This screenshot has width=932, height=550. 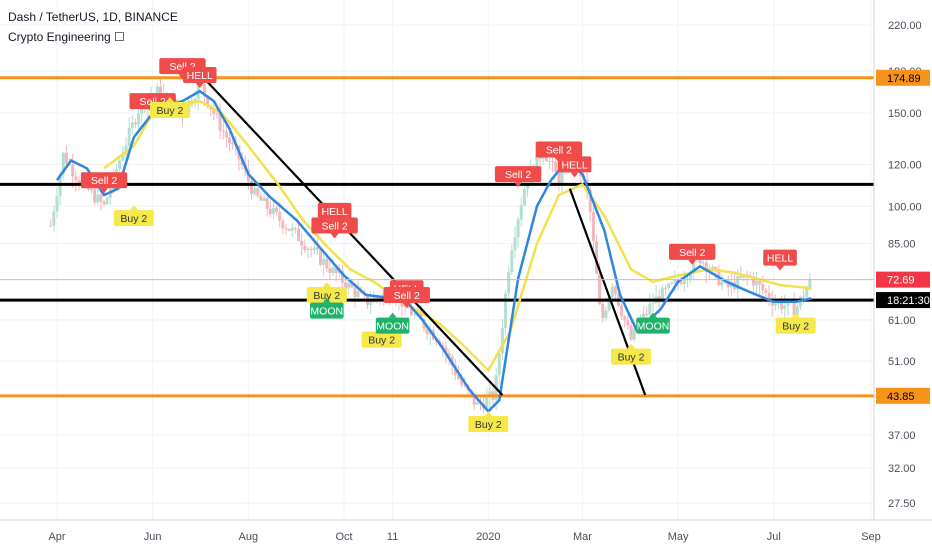 I want to click on indicator-title: Crypto Engineering ☐, so click(x=66, y=37).